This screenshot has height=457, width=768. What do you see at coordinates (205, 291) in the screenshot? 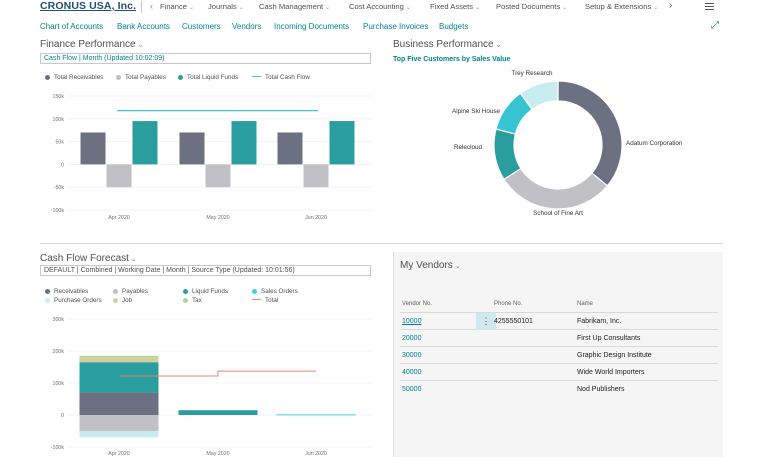
I see `legend-liquid-funds: Liquid Funds` at bounding box center [205, 291].